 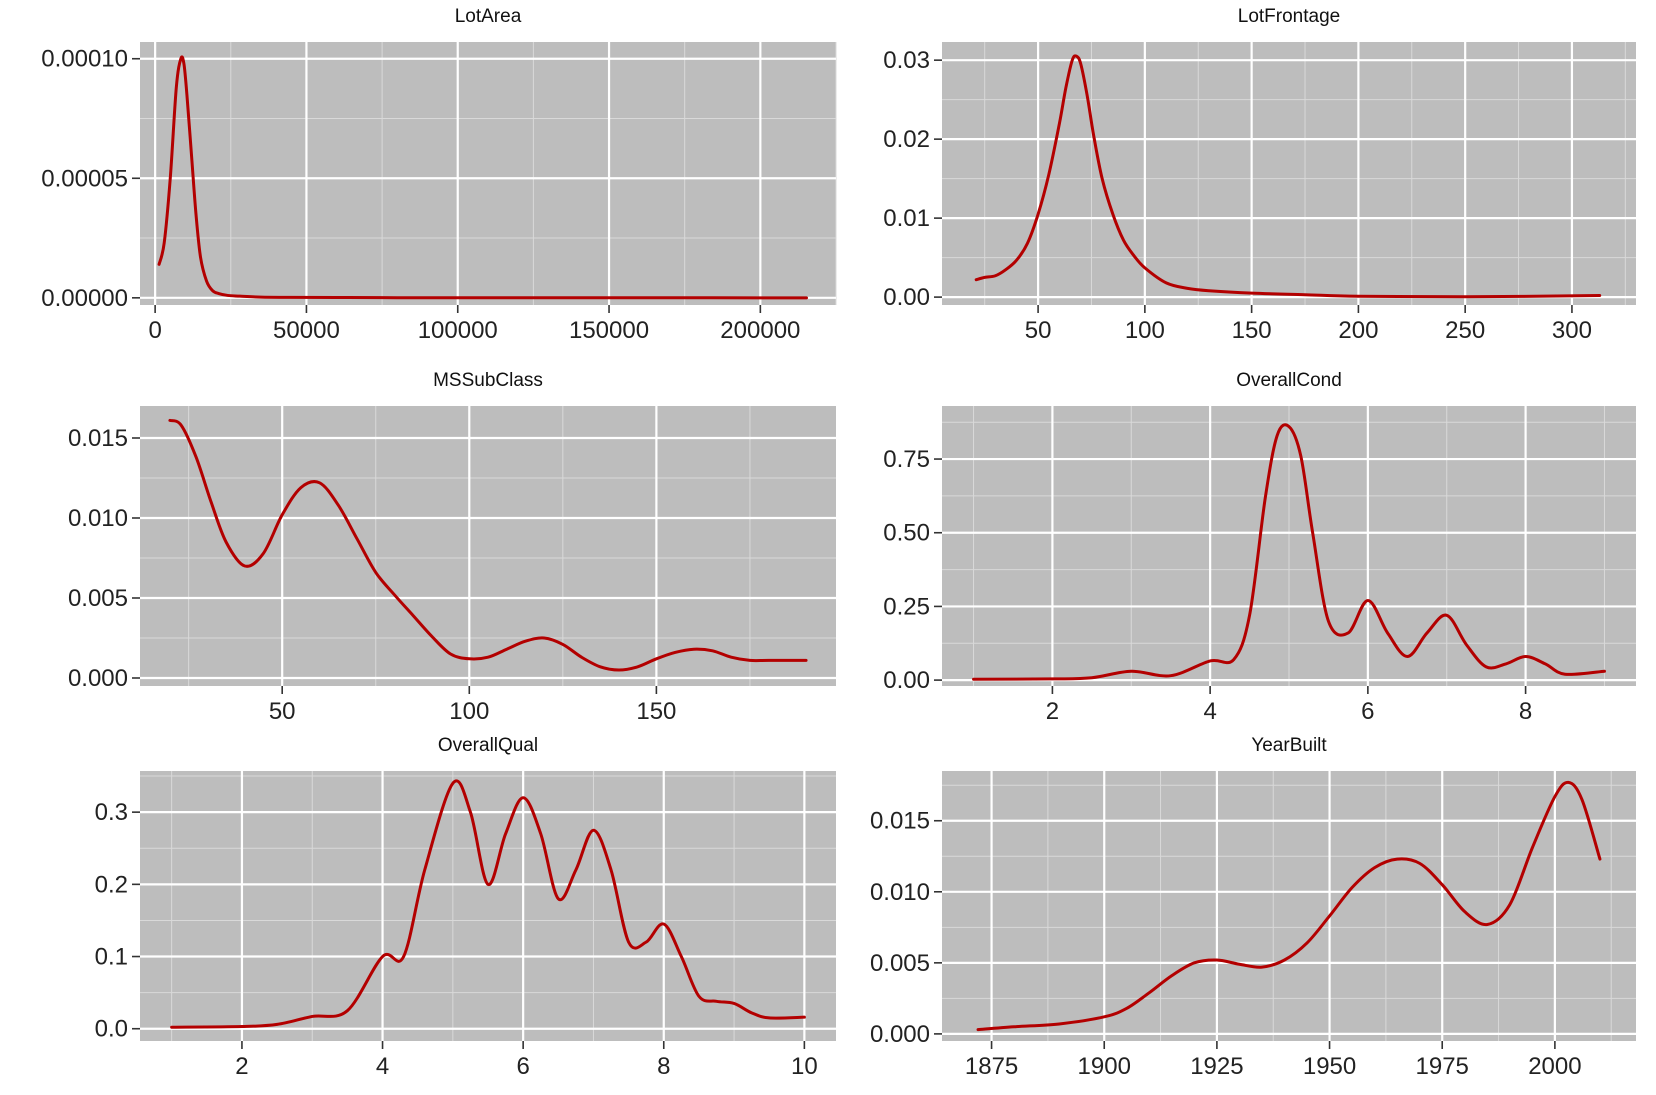 What do you see at coordinates (1554, 1066) in the screenshot?
I see `x-tick-label: 2000` at bounding box center [1554, 1066].